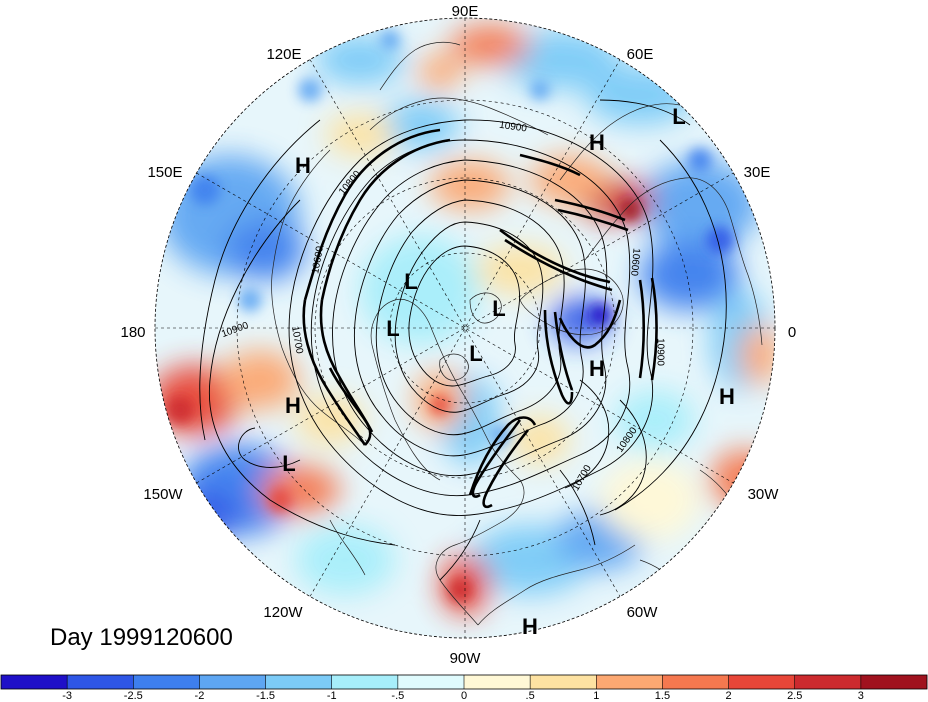  I want to click on longitude-label-30w: 30W, so click(764, 494).